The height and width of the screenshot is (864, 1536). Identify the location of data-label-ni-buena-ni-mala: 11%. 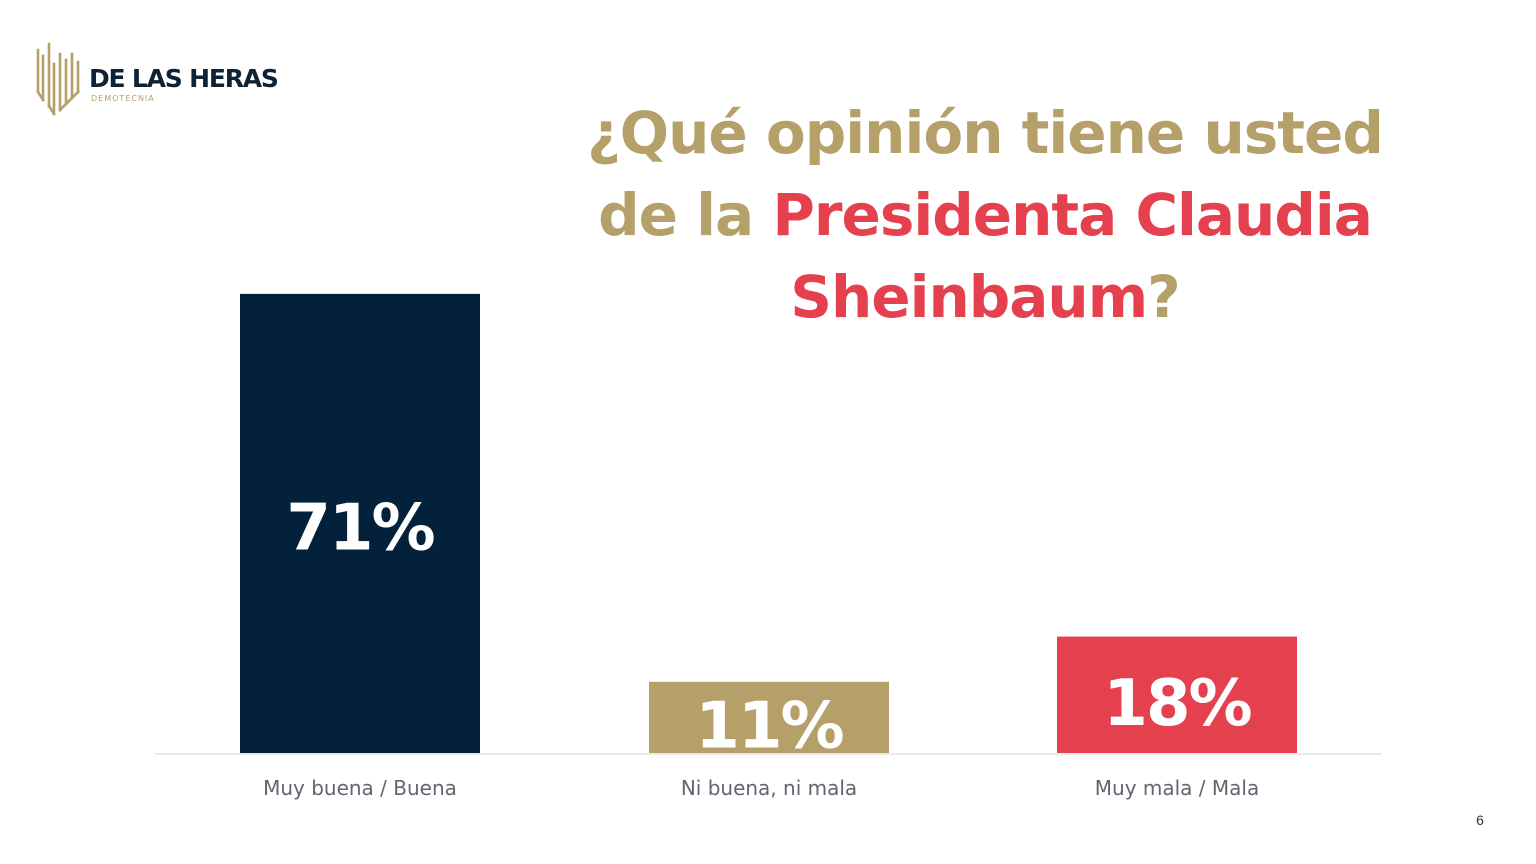
(769, 726).